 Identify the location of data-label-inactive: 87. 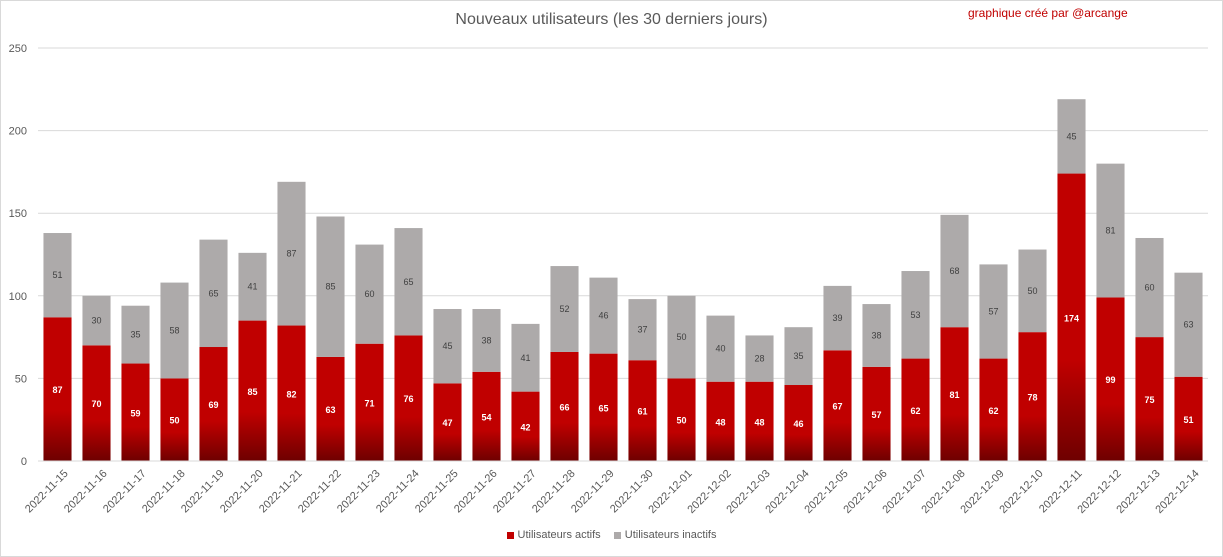
(291, 254).